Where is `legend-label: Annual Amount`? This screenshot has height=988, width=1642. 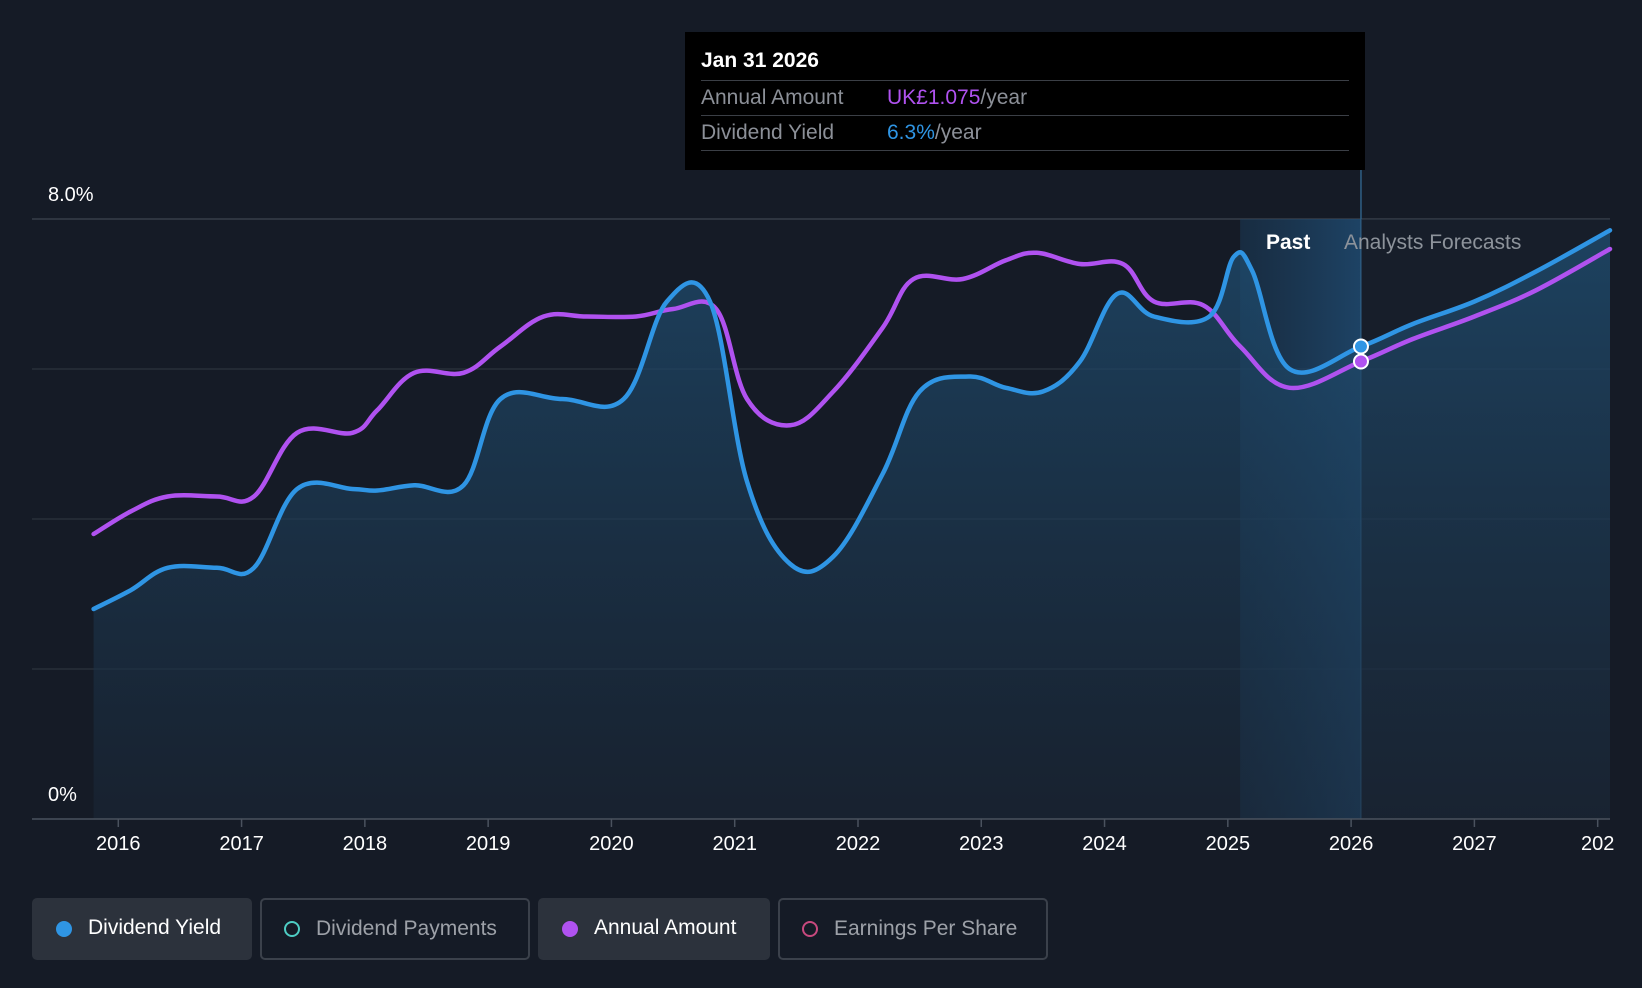
legend-label: Annual Amount is located at coordinates (665, 927).